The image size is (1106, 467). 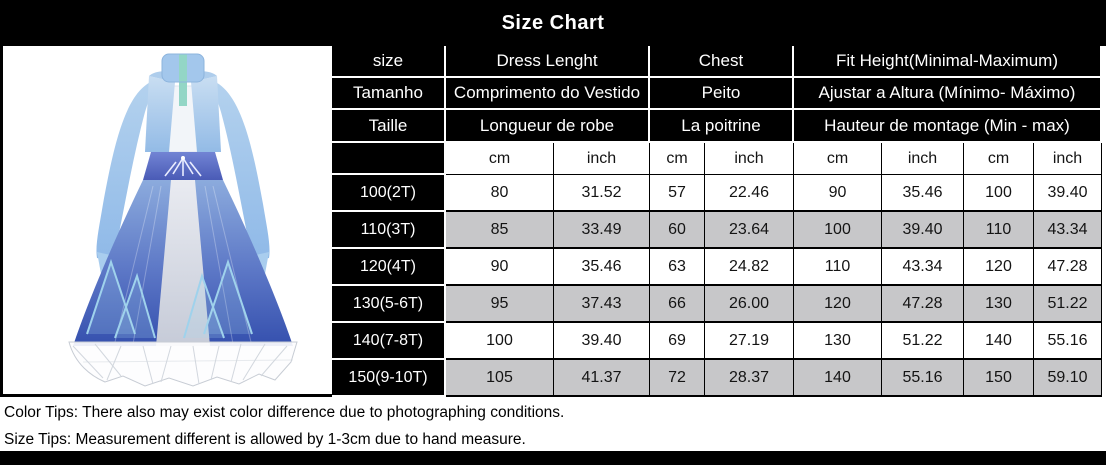 What do you see at coordinates (948, 94) in the screenshot?
I see `header-cell-fit_height: Ajustar a Altura (Mínimo- Máximo)` at bounding box center [948, 94].